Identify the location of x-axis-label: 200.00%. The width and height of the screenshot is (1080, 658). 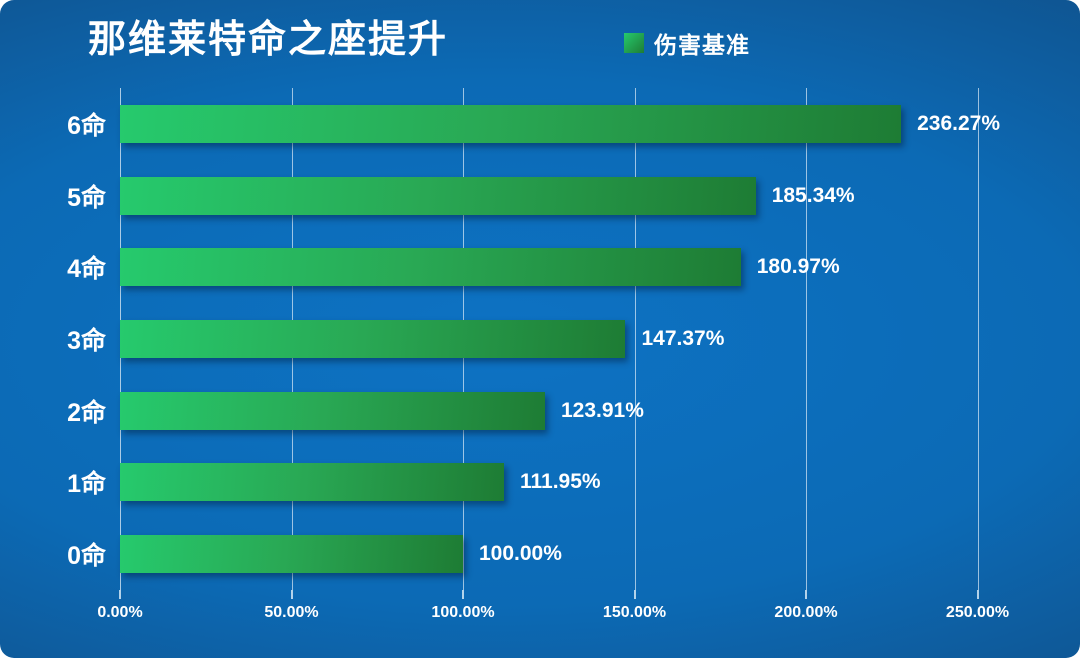
(806, 612).